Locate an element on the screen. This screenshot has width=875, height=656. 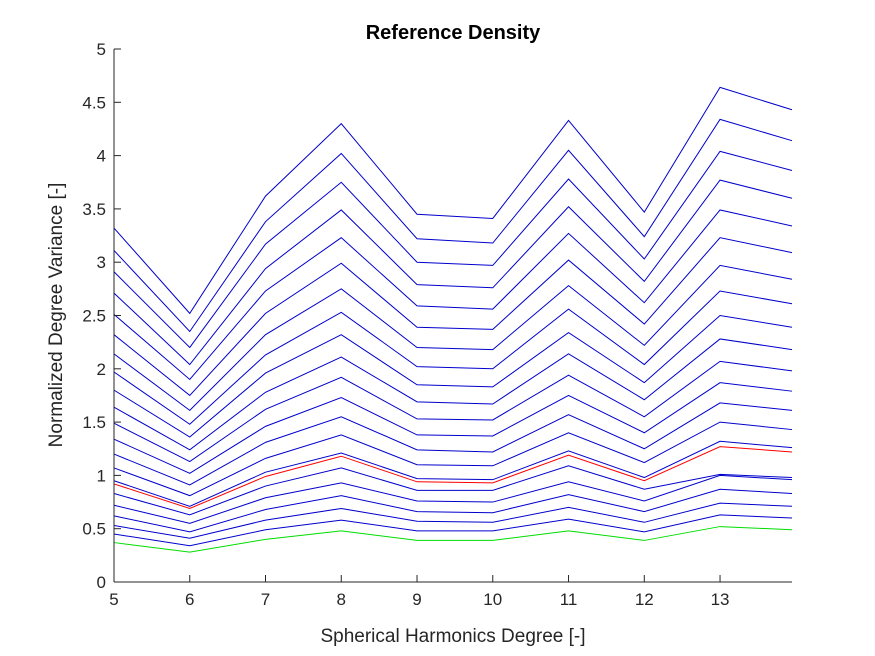
chart-title: Reference Density is located at coordinates (453, 33).